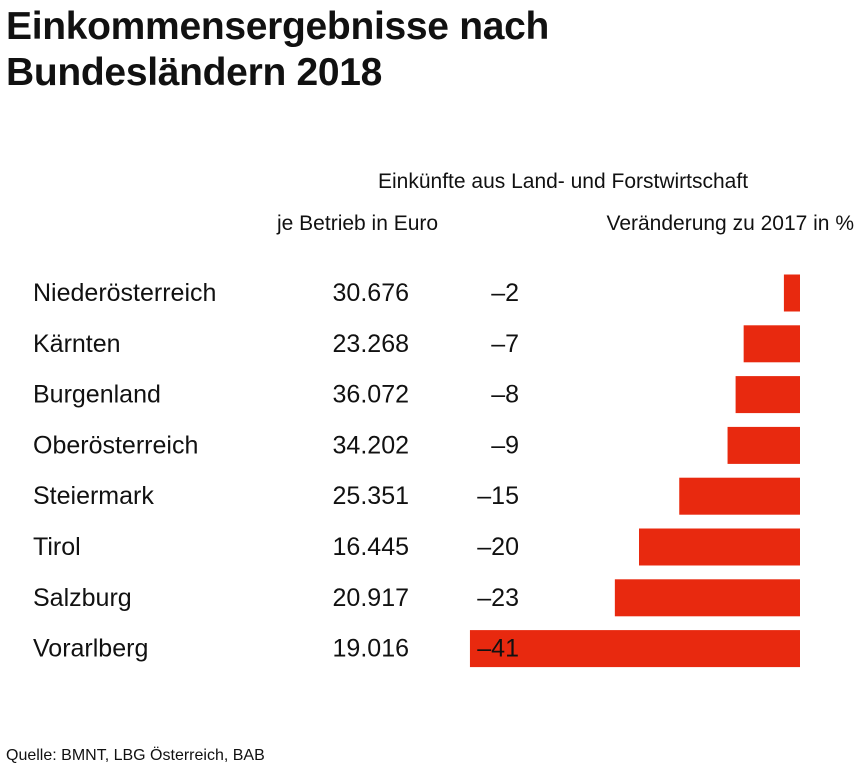 Image resolution: width=858 pixels, height=771 pixels. Describe the element at coordinates (90, 649) in the screenshot. I see `category-label-7: Vorarlberg` at that location.